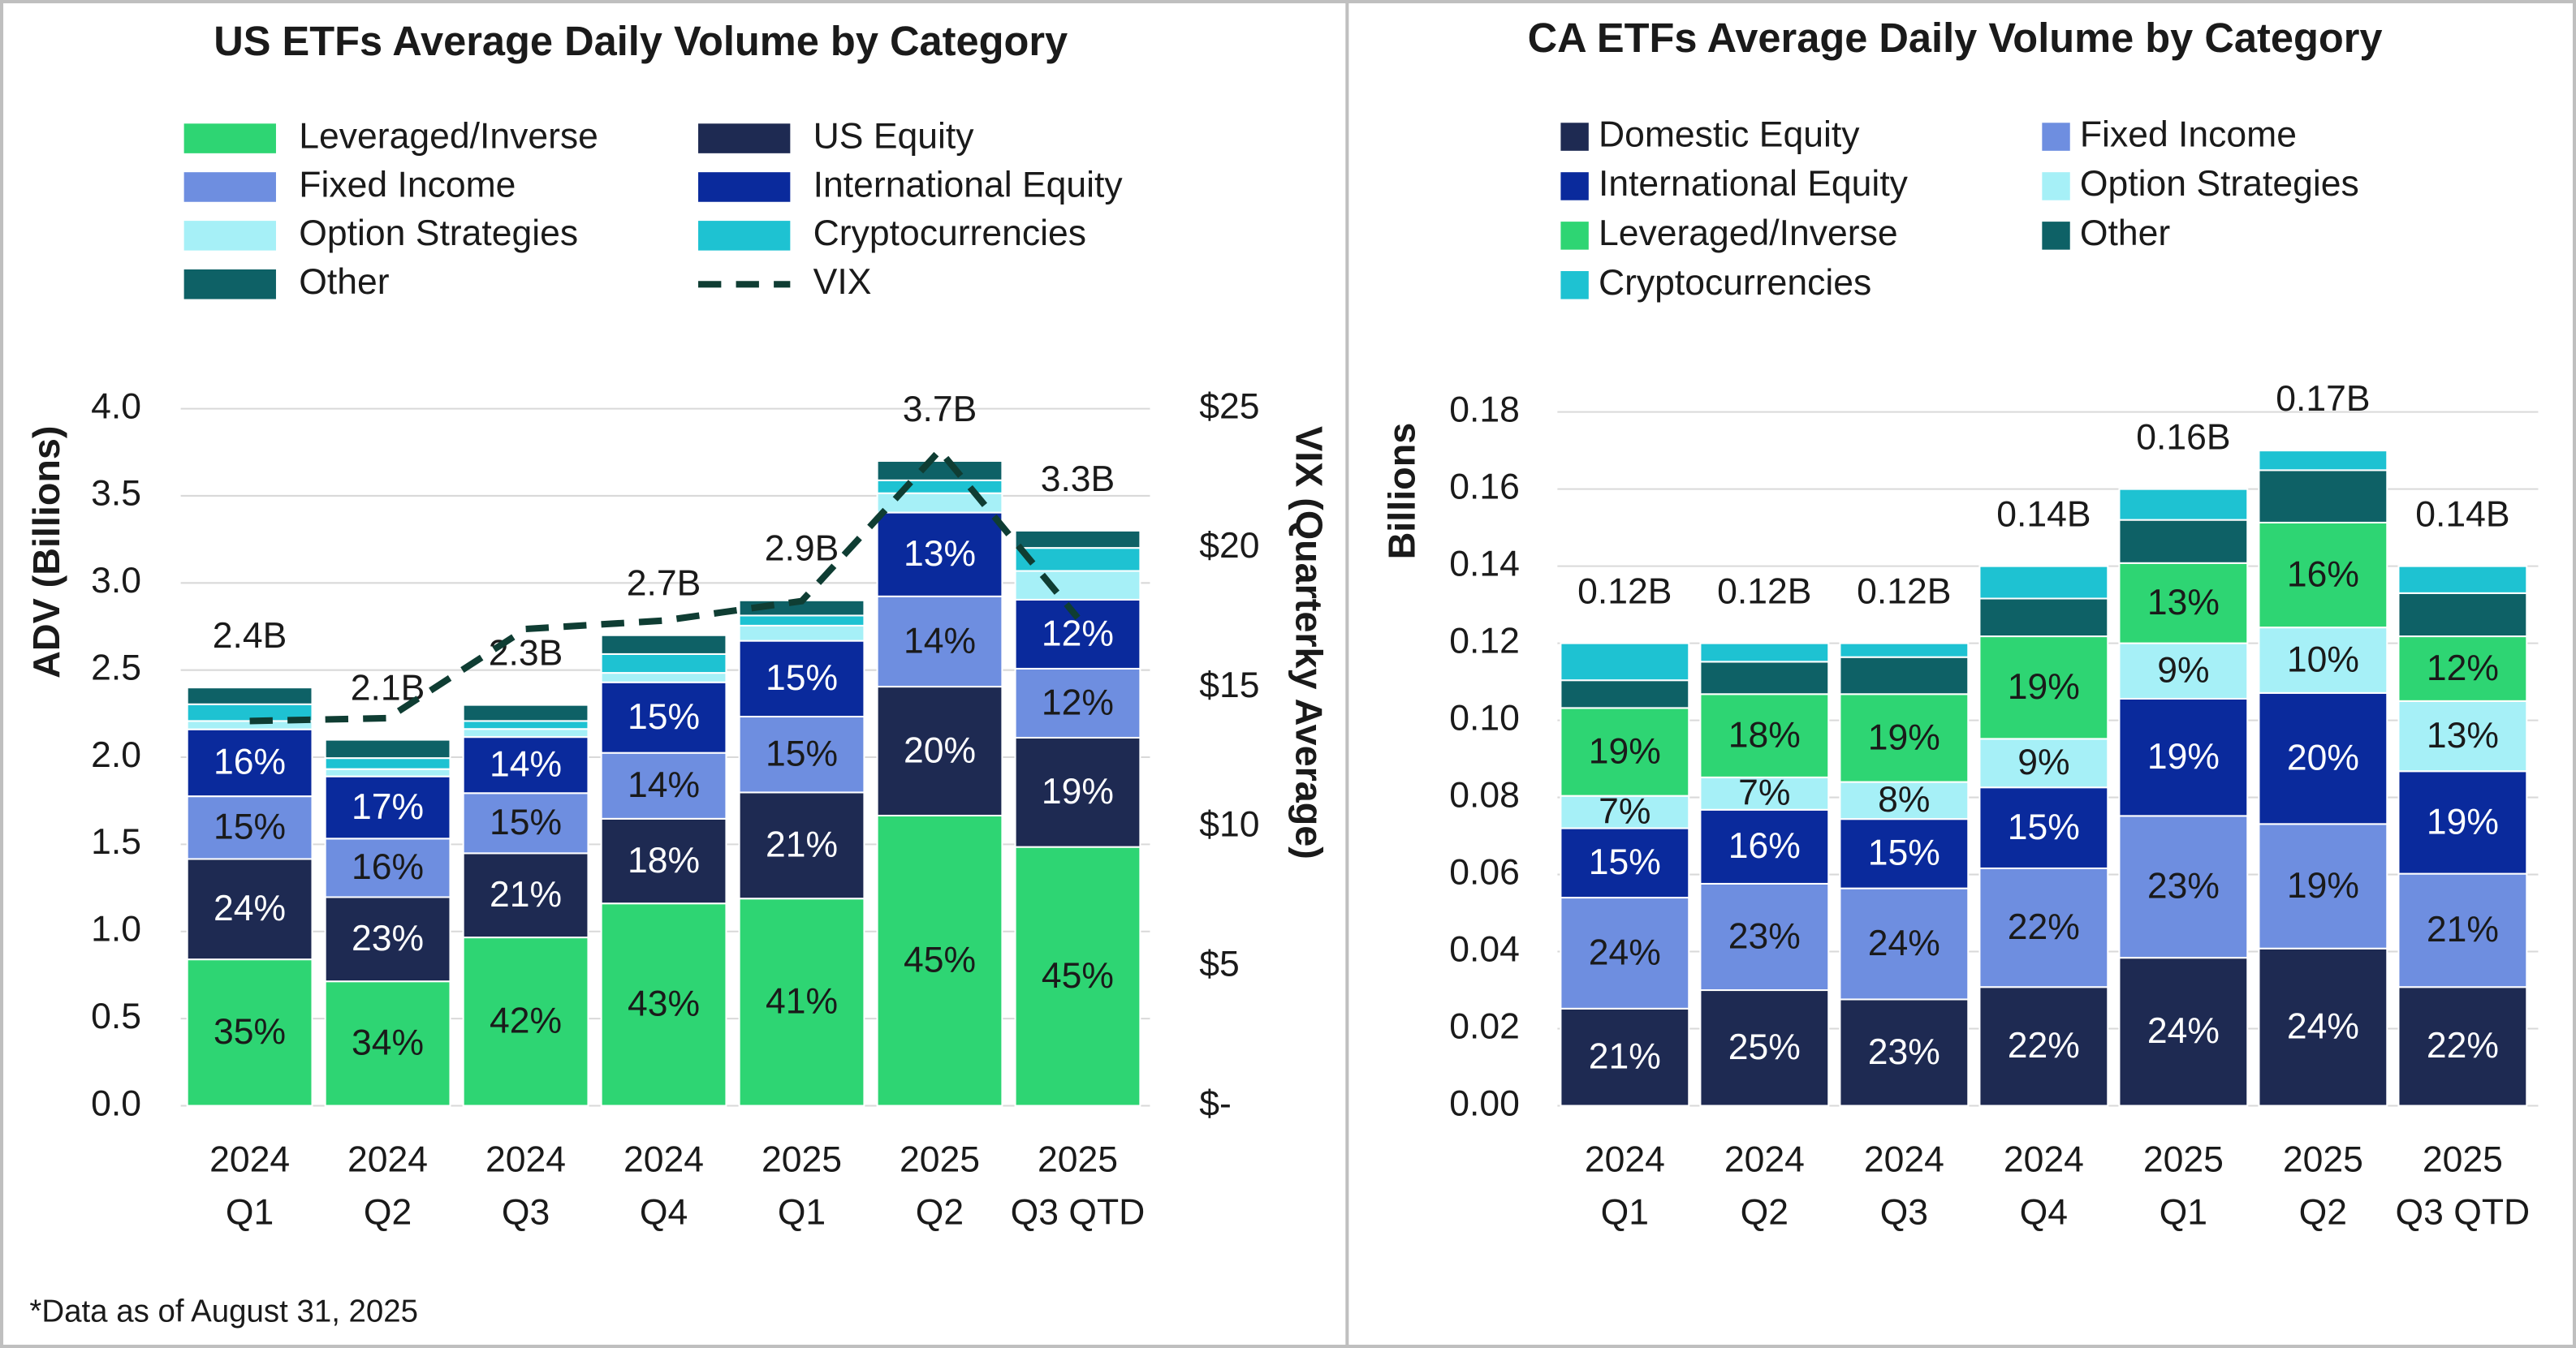 This screenshot has width=2576, height=1348. Describe the element at coordinates (1625, 952) in the screenshot. I see `segment-label: 24%` at that location.